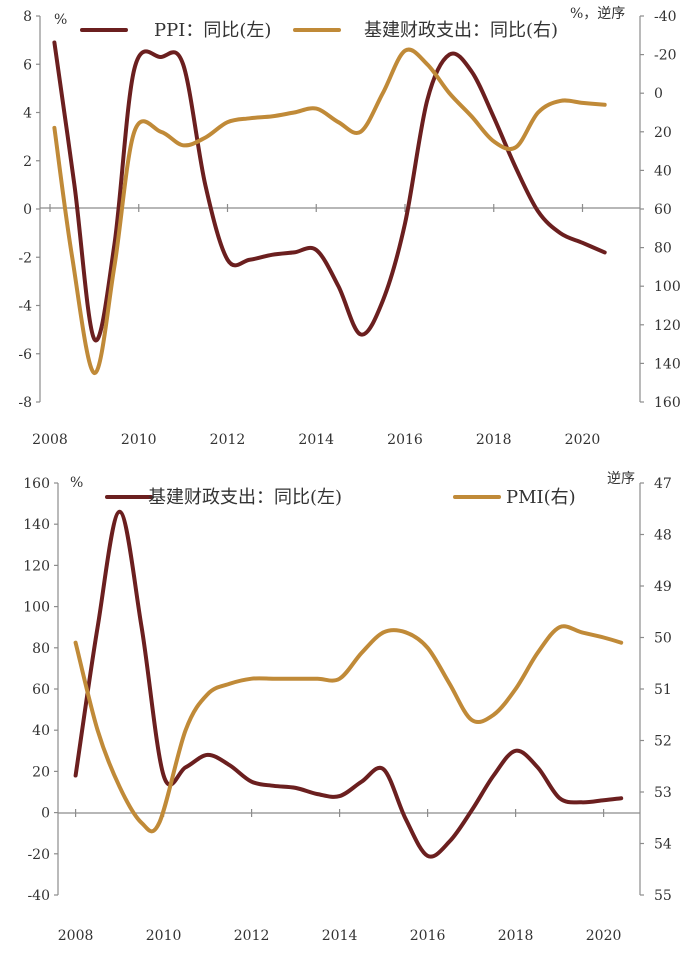  Describe the element at coordinates (658, 94) in the screenshot. I see `right-tick-label: 0` at that location.